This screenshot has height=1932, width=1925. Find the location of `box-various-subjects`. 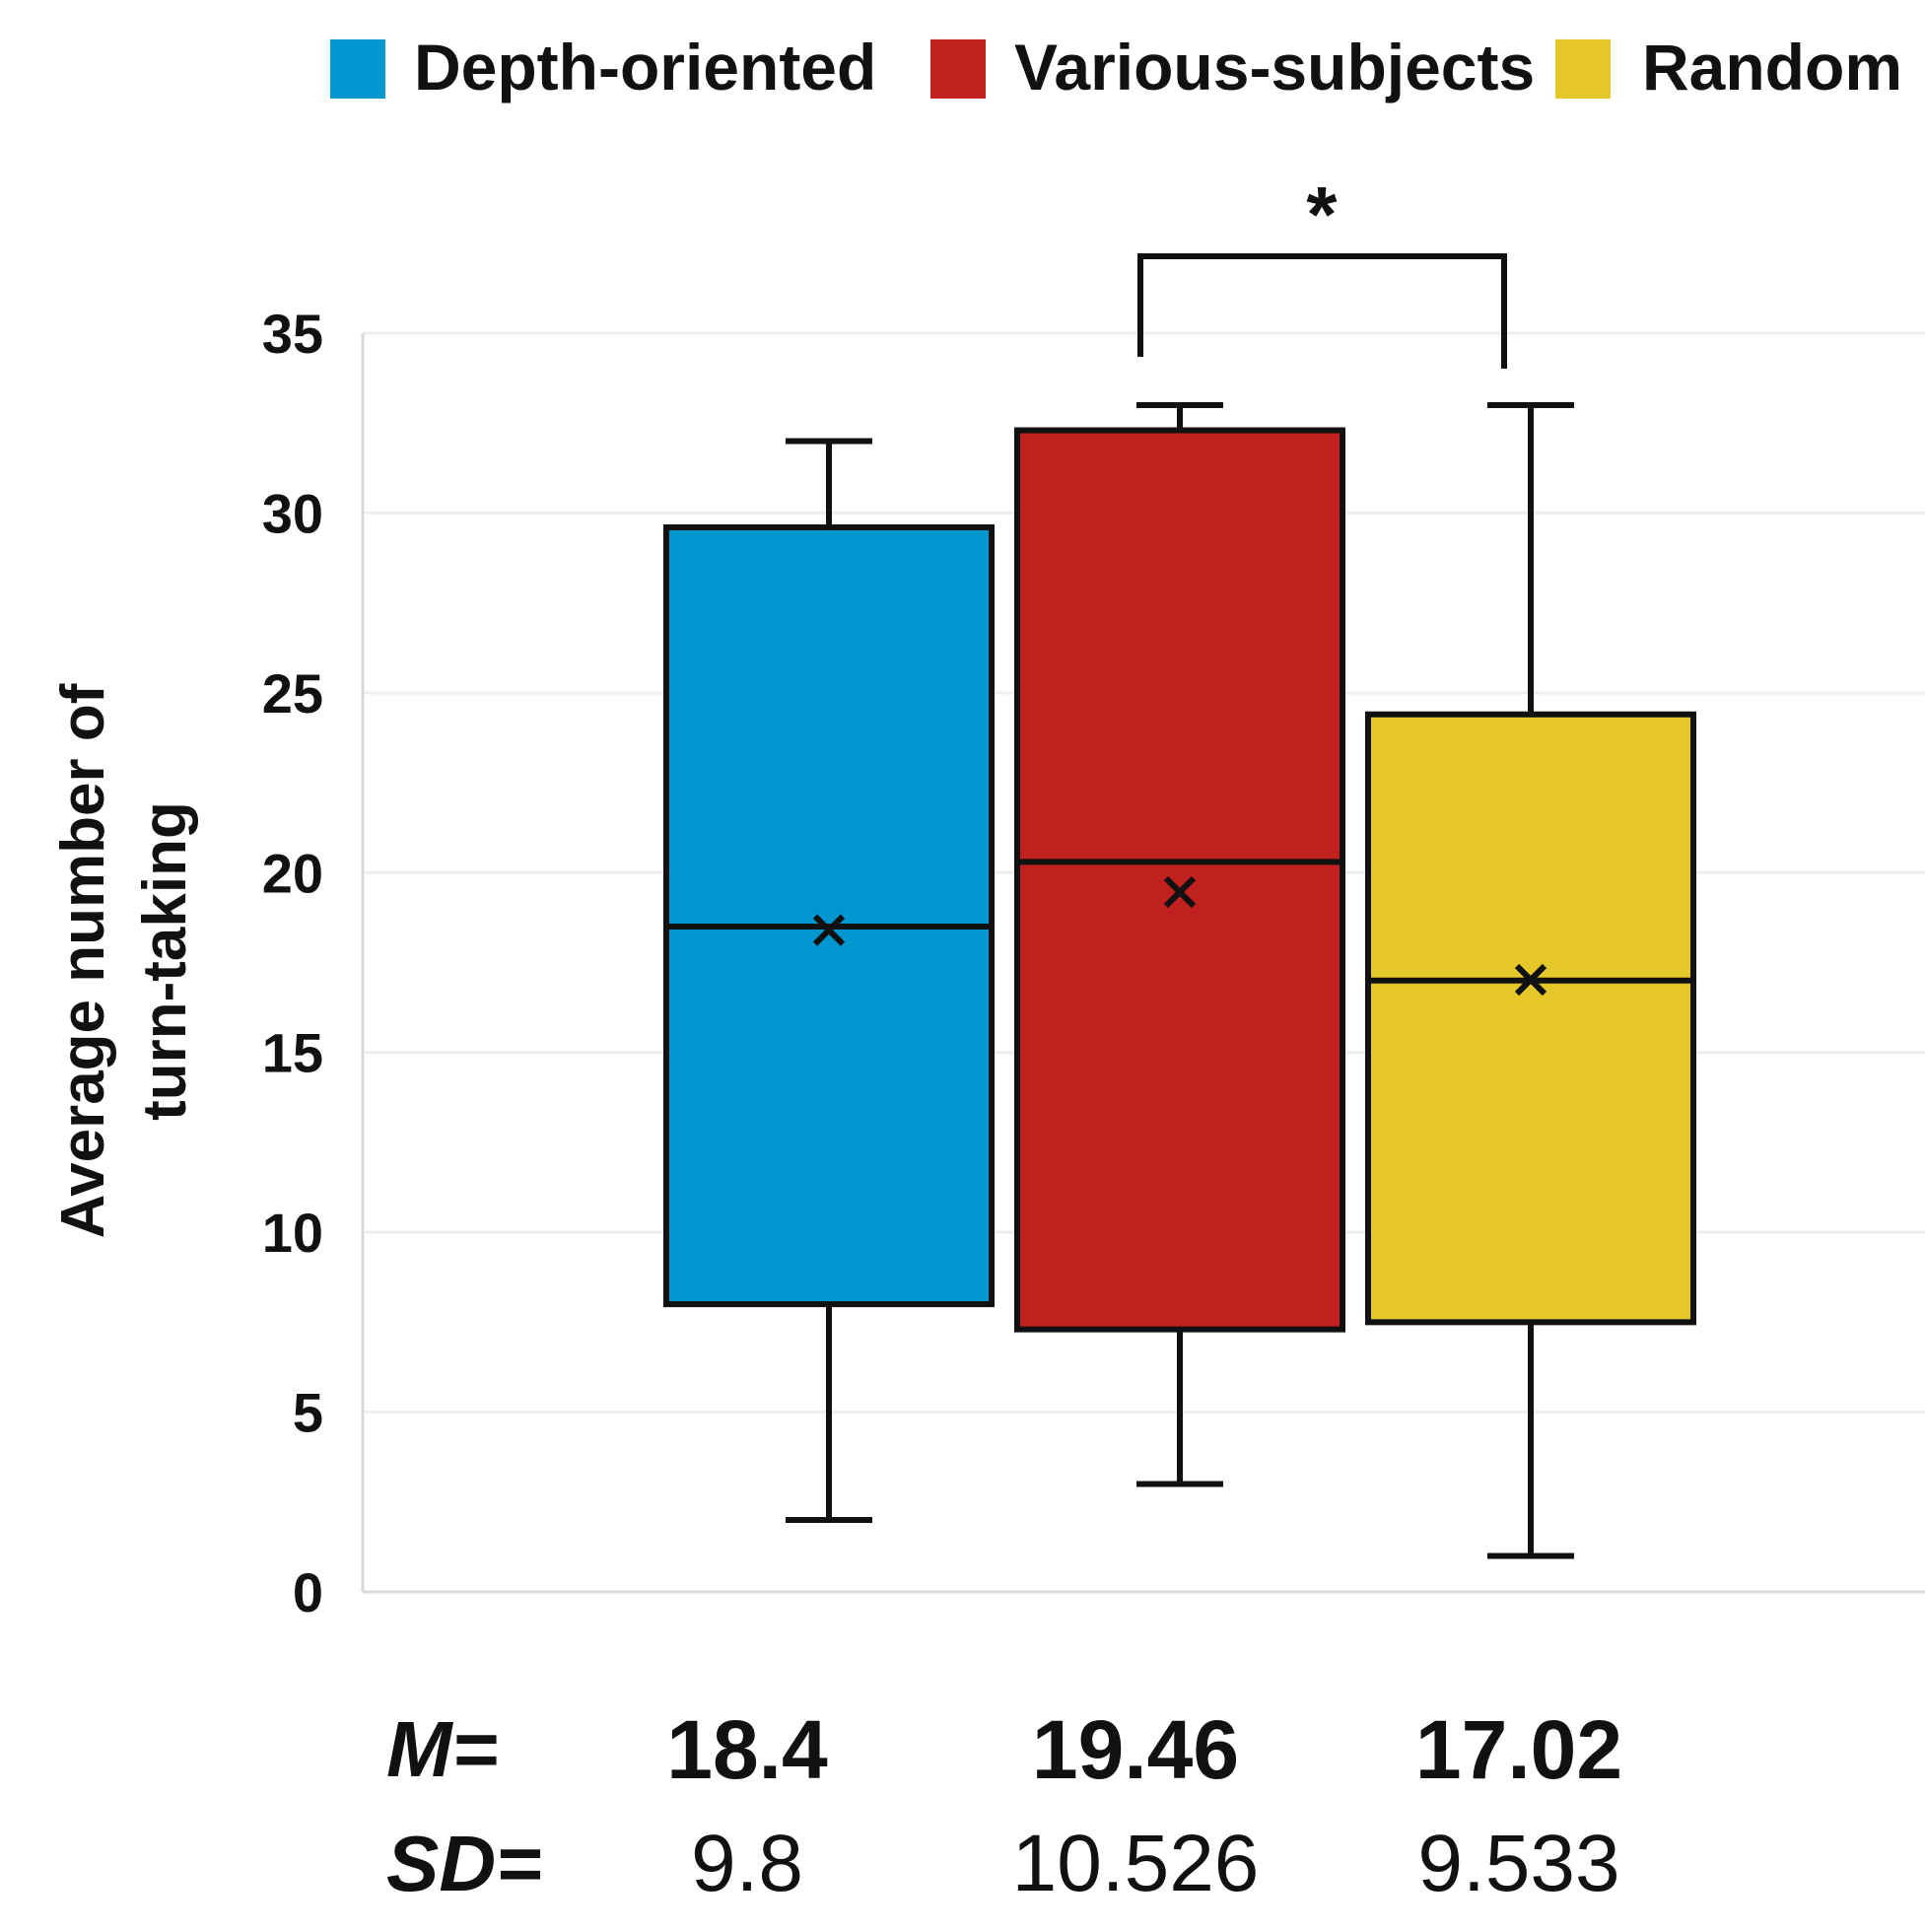

box-various-subjects is located at coordinates (1179, 944).